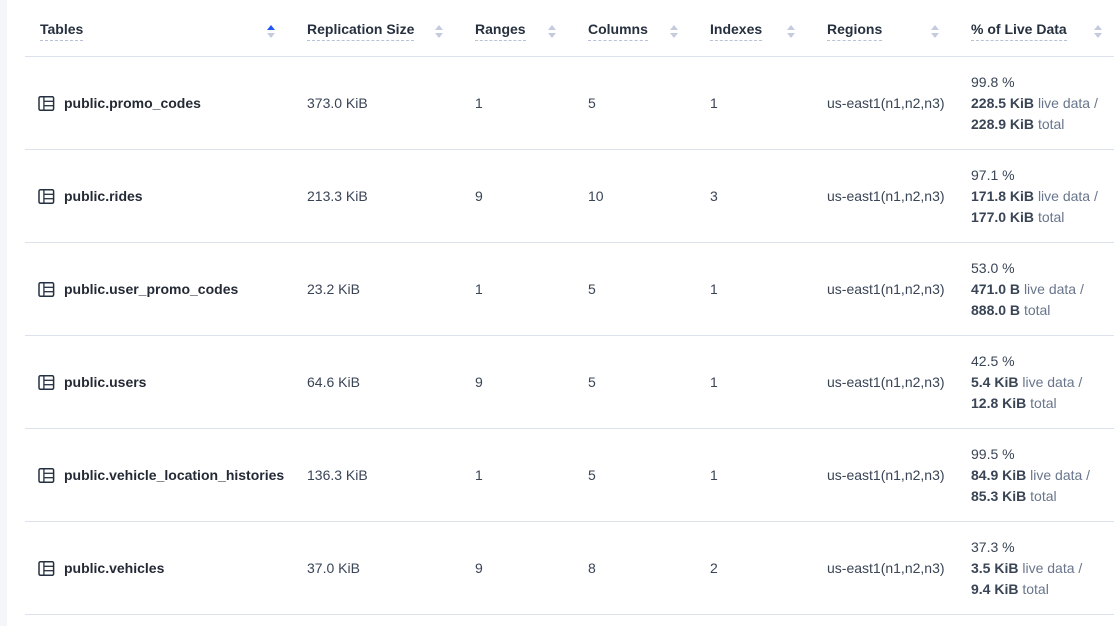 The image size is (1114, 626). What do you see at coordinates (996, 309) in the screenshot?
I see `total-size: 888.0 B` at bounding box center [996, 309].